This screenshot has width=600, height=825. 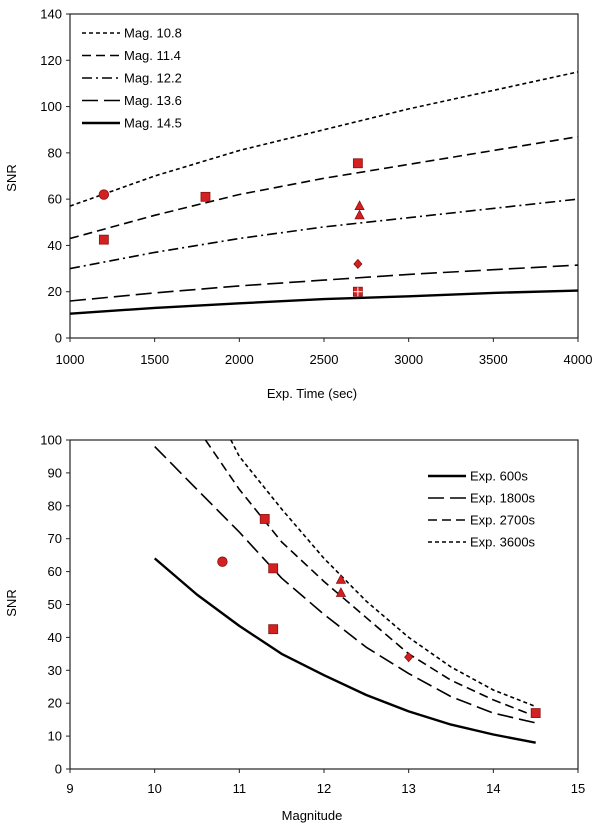 What do you see at coordinates (51, 60) in the screenshot?
I see `y-tick-label: 120` at bounding box center [51, 60].